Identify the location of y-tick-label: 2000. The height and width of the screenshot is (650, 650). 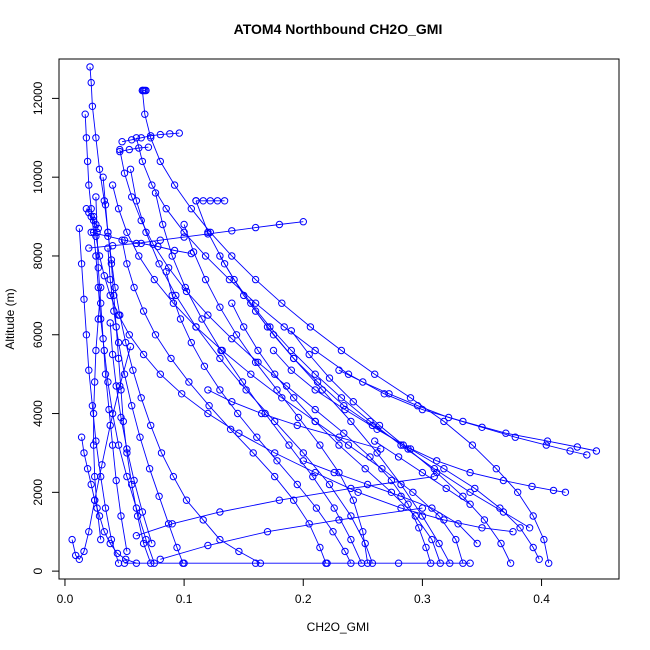
(38, 492).